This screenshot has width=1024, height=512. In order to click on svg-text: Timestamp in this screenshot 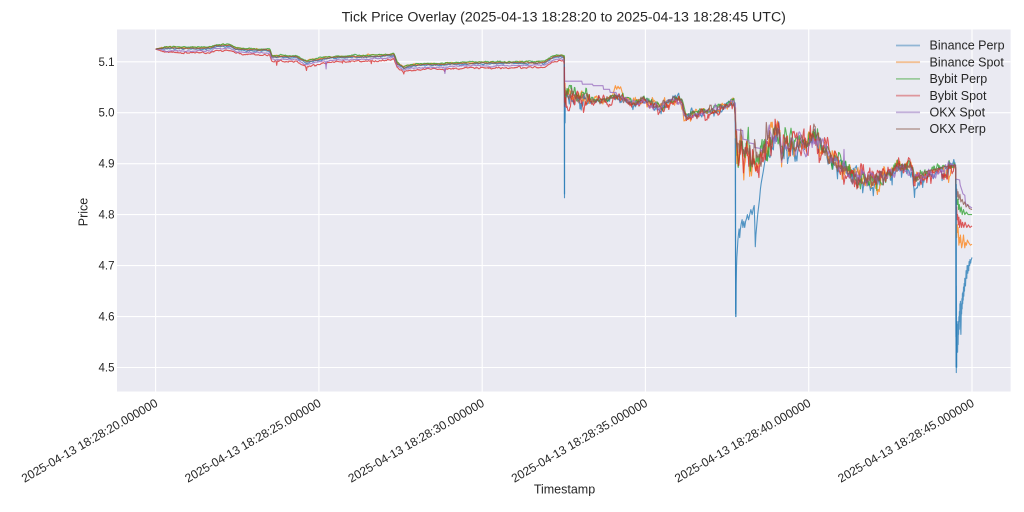, I will do `click(564, 490)`.